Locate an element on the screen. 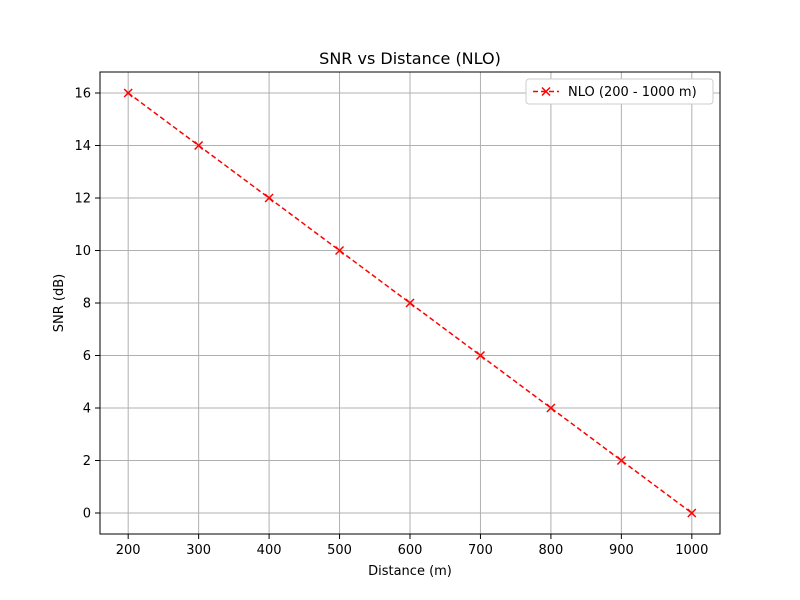 This screenshot has height=600, width=800. y-tick-label: 0 is located at coordinates (87, 514).